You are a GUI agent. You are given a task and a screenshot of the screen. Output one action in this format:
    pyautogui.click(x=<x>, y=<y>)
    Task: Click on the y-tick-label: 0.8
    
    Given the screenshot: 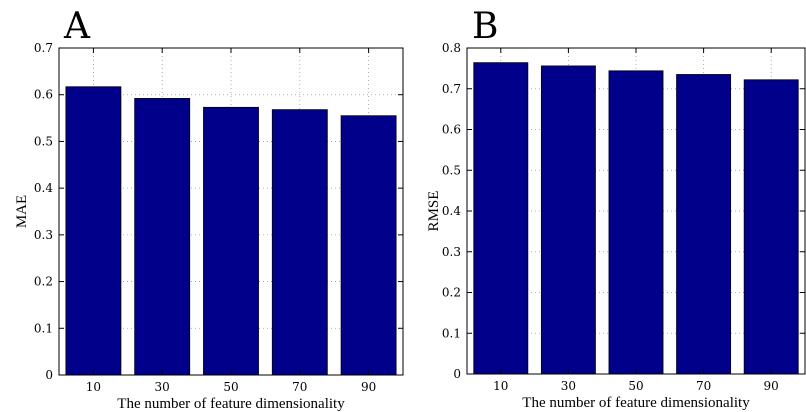 What is the action you would take?
    pyautogui.click(x=451, y=48)
    